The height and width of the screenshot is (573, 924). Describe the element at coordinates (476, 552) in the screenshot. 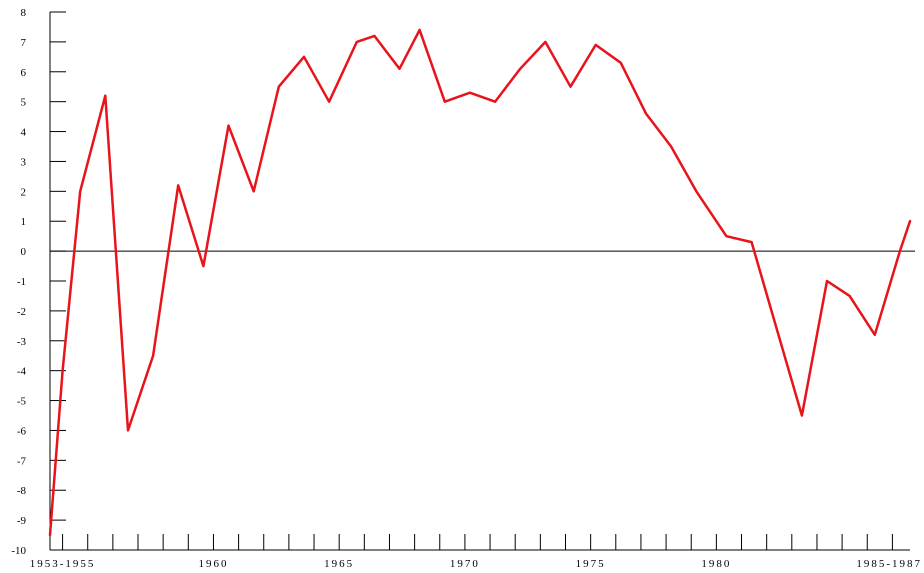

I see `x-axis-ticks: 1953-1955 1960 1965 1970 1975 1980 1985-1987` at that location.